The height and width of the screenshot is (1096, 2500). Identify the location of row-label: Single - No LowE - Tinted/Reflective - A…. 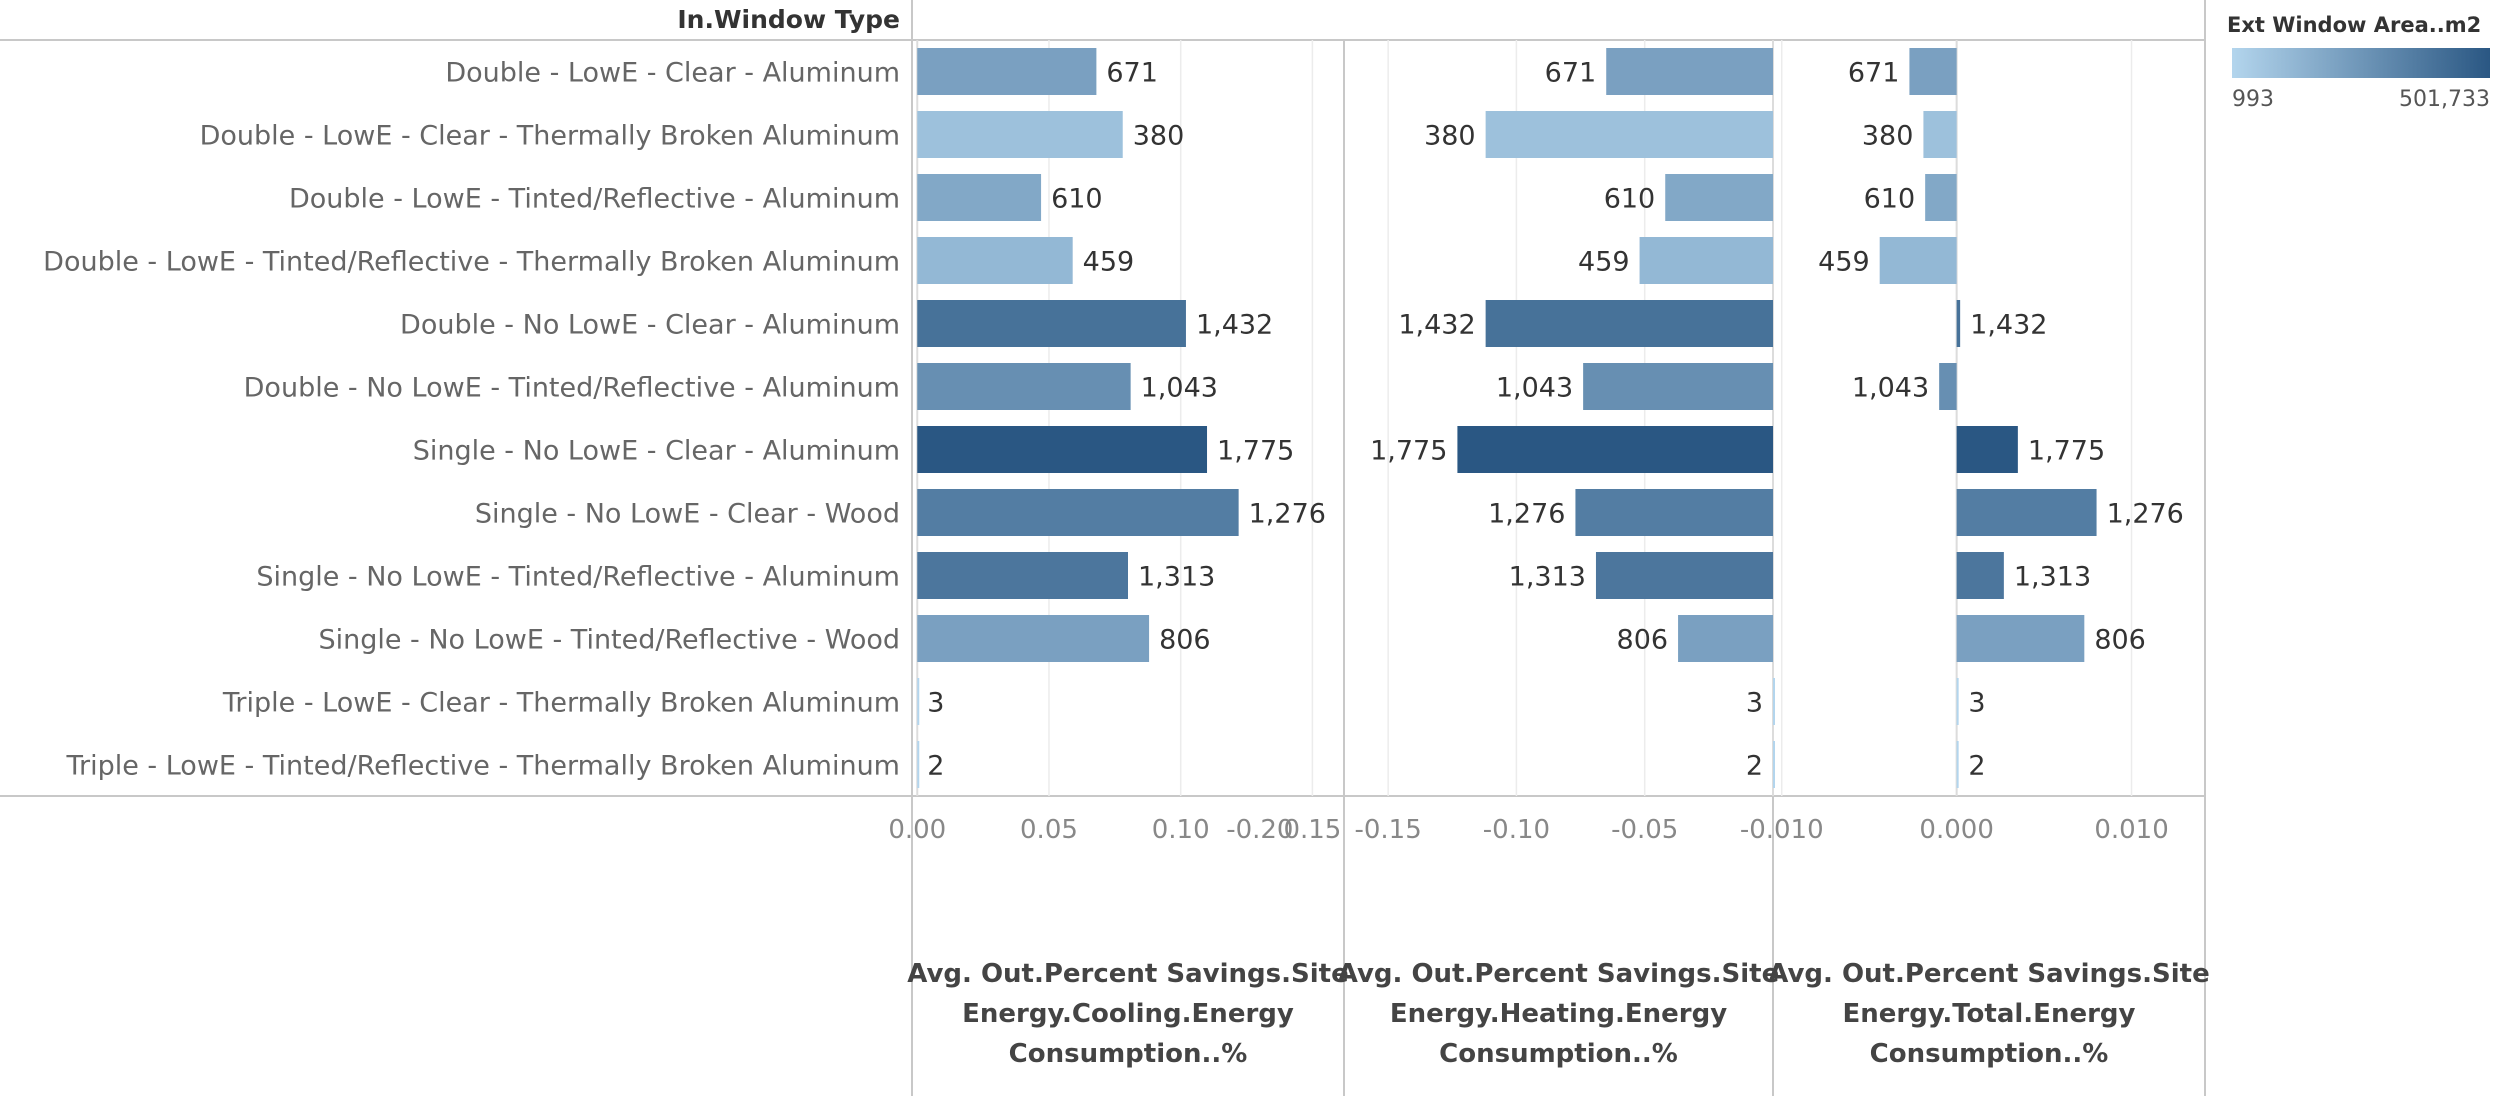
(578, 577).